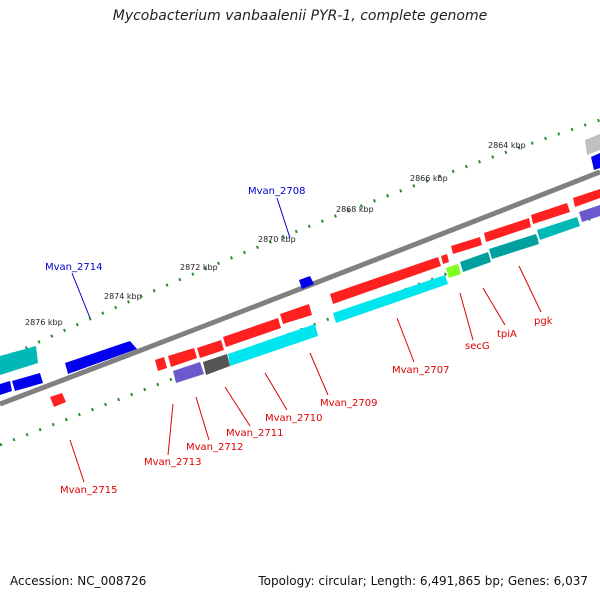 Image resolution: width=600 pixels, height=600 pixels. What do you see at coordinates (19, 360) in the screenshot?
I see `gene-cyan-left` at bounding box center [19, 360].